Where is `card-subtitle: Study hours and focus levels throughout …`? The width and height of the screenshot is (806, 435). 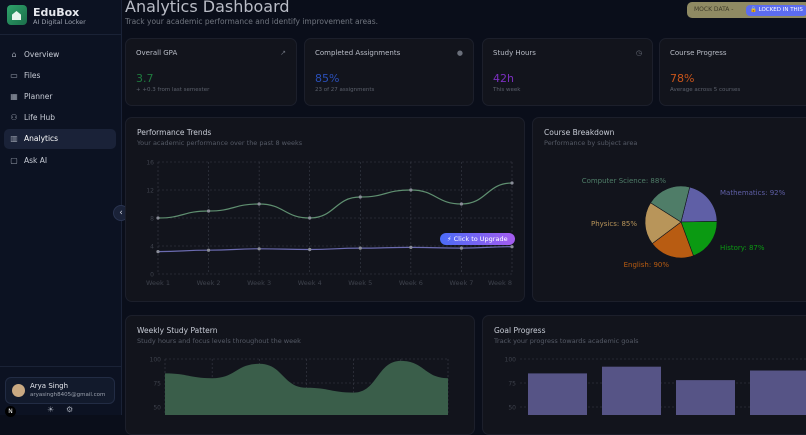 card-subtitle: Study hours and focus levels throughout … is located at coordinates (219, 341).